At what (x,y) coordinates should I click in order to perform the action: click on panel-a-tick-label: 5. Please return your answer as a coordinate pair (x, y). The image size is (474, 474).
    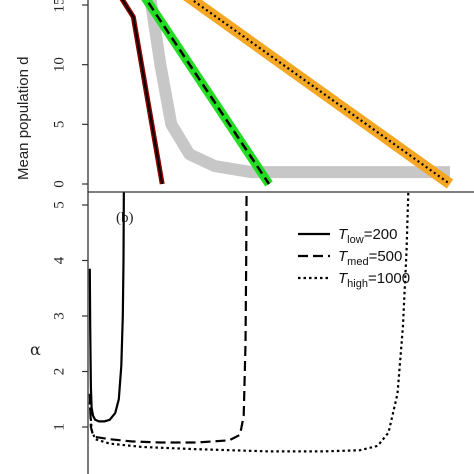
    Looking at the image, I should click on (59, 125).